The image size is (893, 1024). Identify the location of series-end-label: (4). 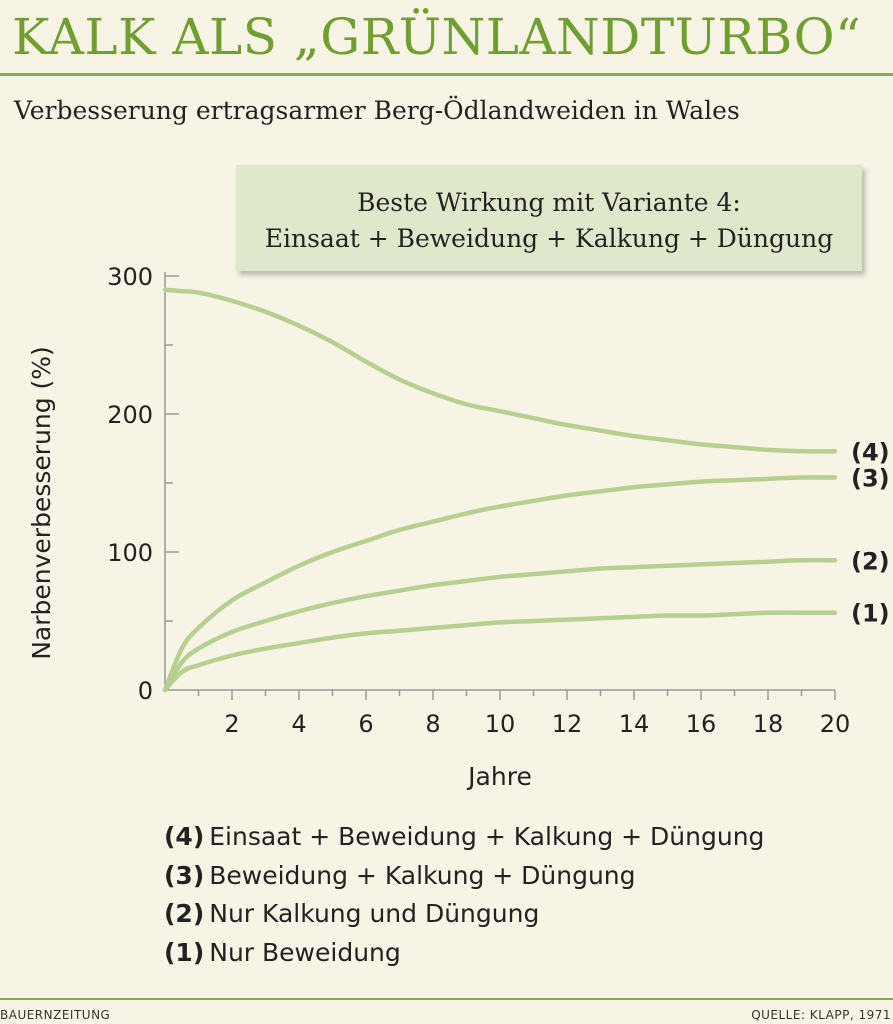
(870, 452).